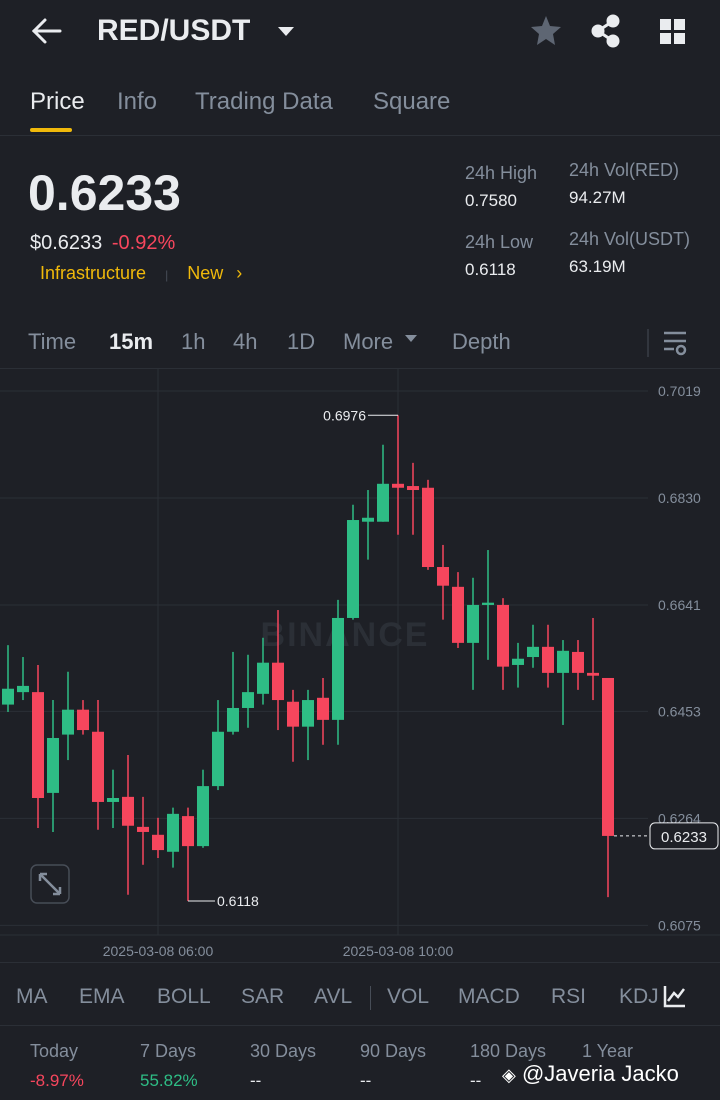 This screenshot has width=720, height=1100. Describe the element at coordinates (193, 341) in the screenshot. I see `timeframe-tab: 1h` at that location.